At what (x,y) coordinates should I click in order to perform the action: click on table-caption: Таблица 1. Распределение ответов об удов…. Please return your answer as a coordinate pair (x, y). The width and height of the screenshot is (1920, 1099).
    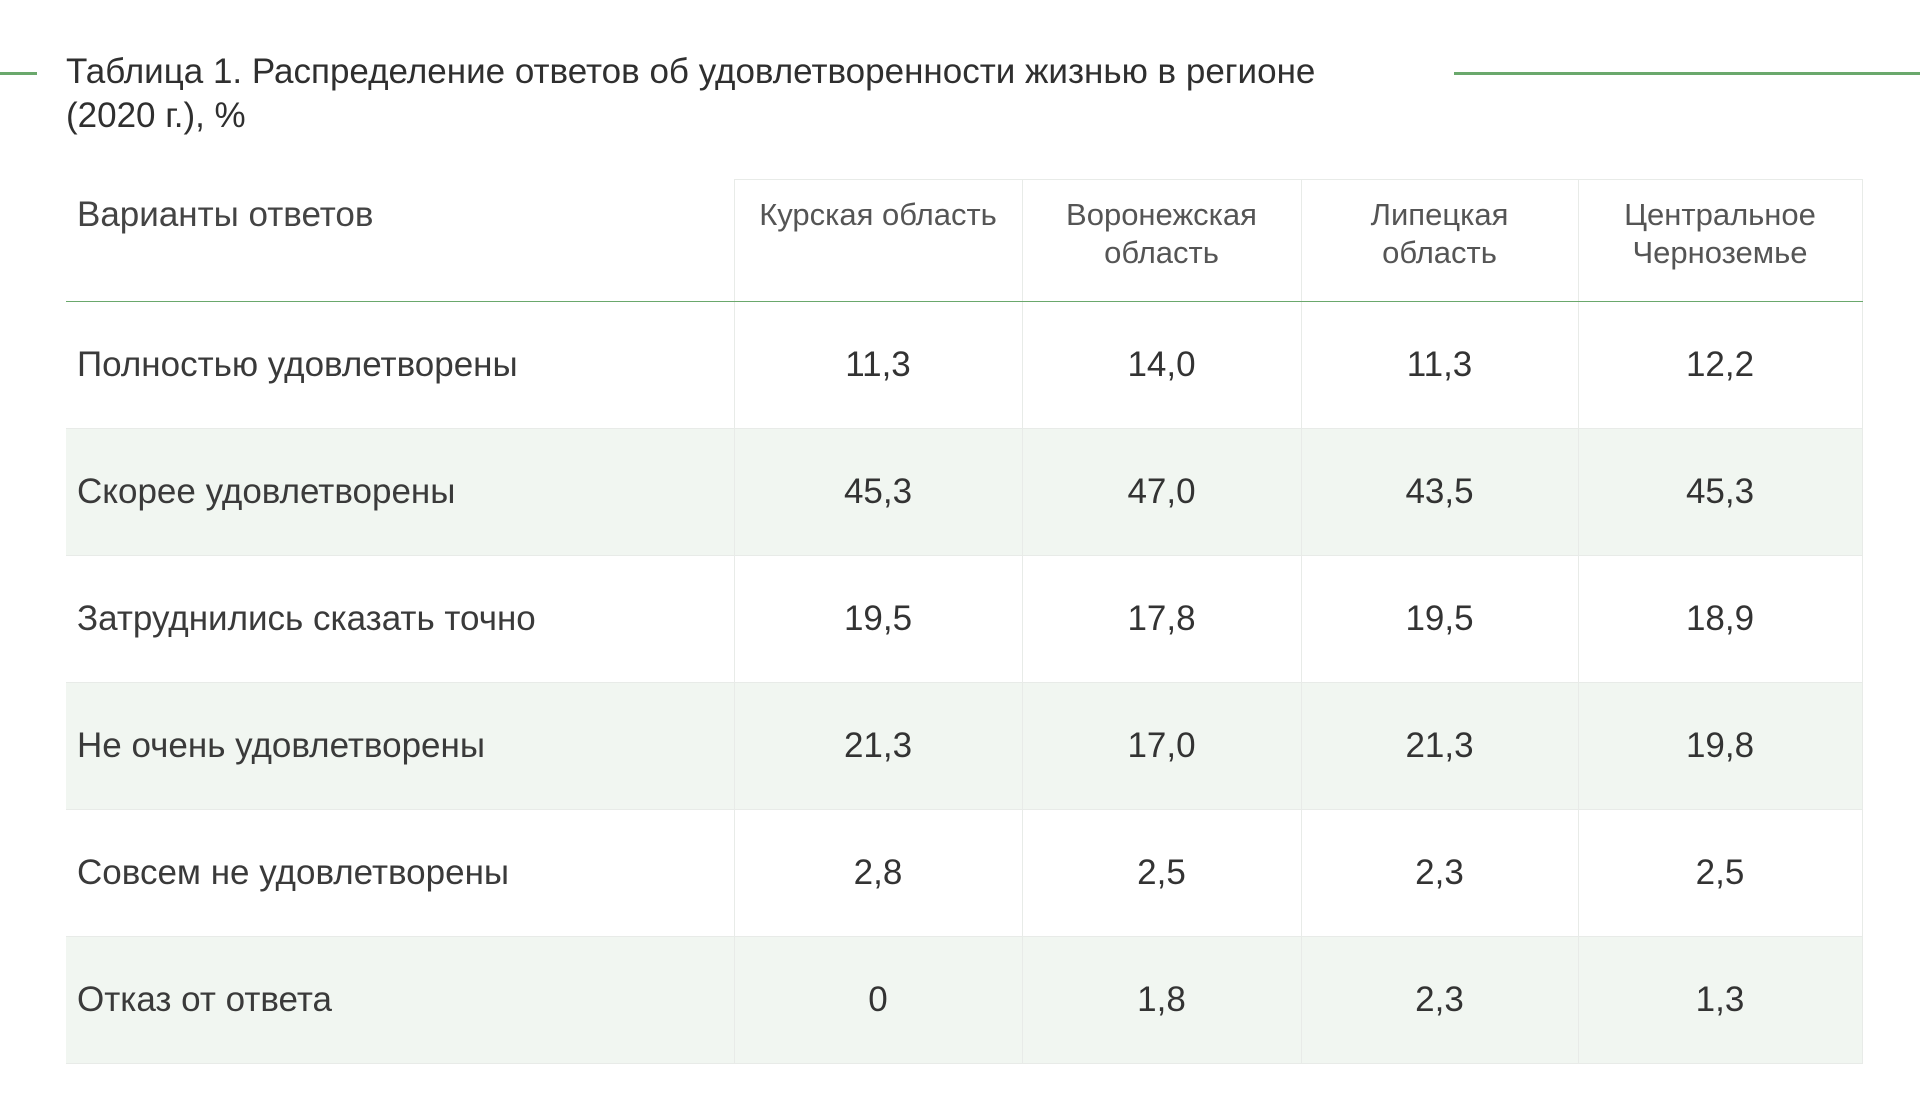
    Looking at the image, I should click on (691, 93).